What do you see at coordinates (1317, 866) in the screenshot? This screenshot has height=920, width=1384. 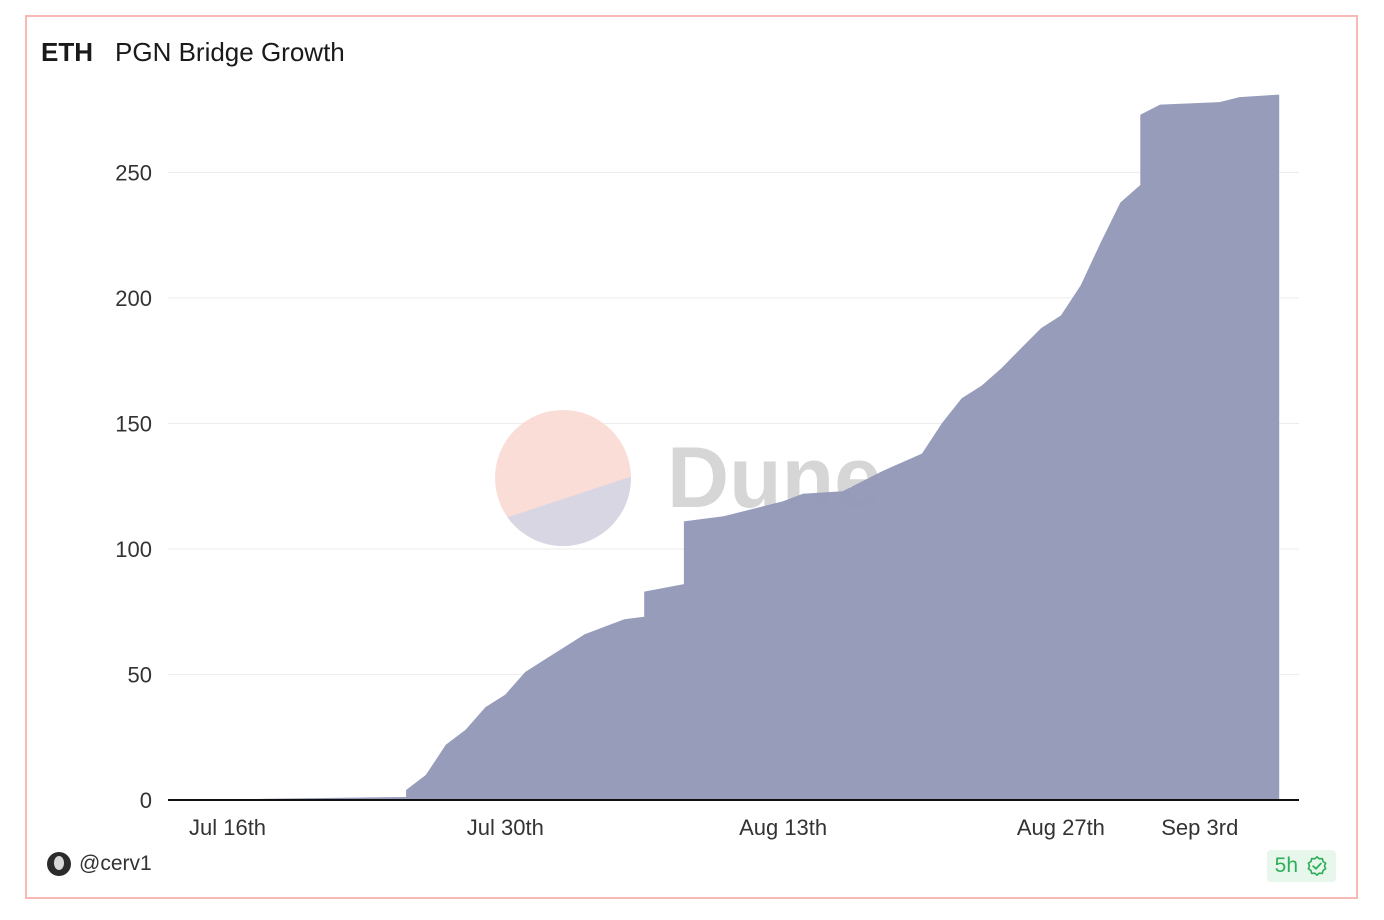 I see `verified-check-icon` at bounding box center [1317, 866].